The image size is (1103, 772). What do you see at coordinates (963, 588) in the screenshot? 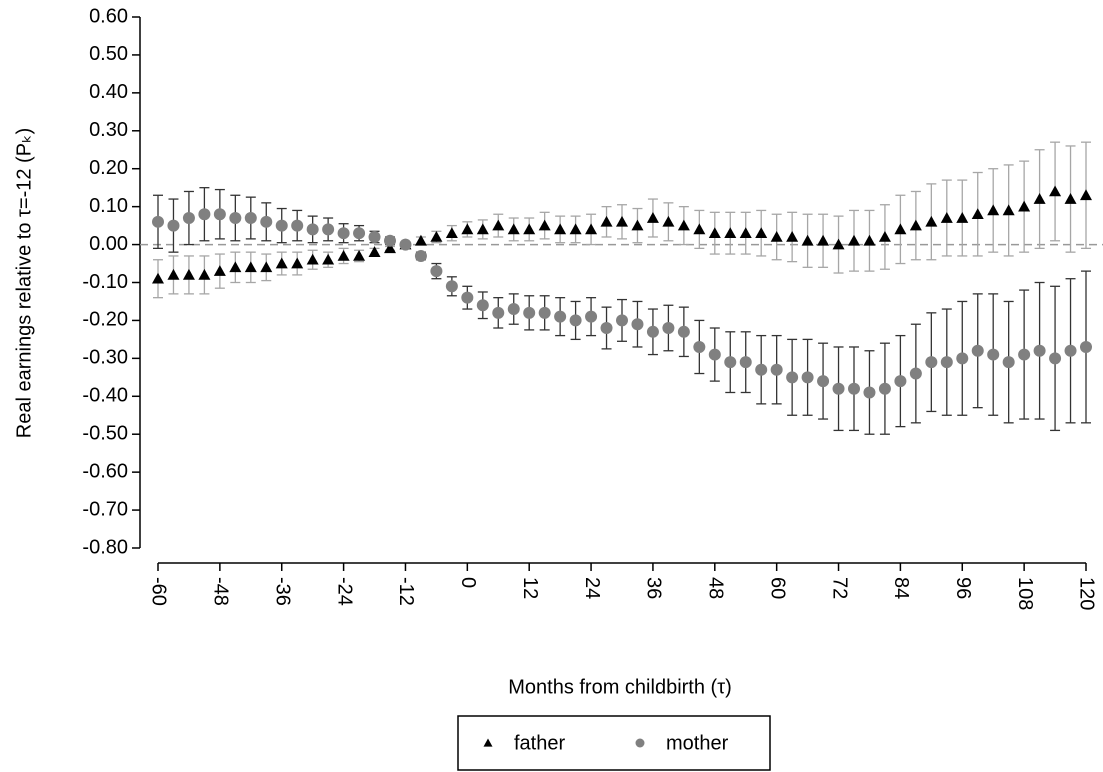
I see `x-tick-label: 96` at bounding box center [963, 588].